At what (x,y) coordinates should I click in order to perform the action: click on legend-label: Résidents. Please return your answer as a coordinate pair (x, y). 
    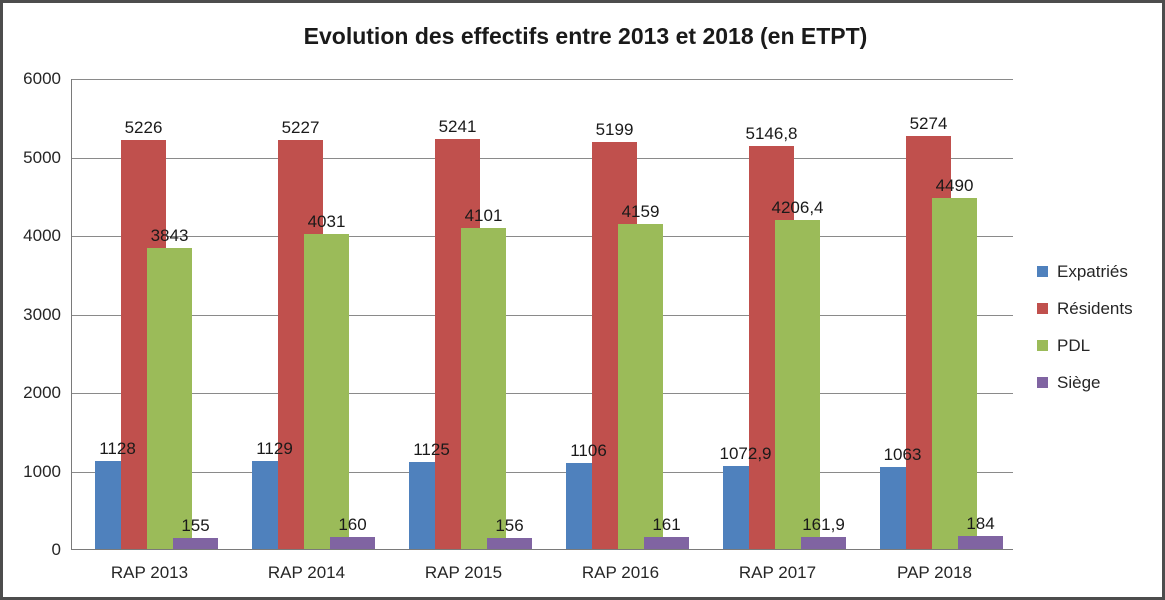
    Looking at the image, I should click on (1095, 308).